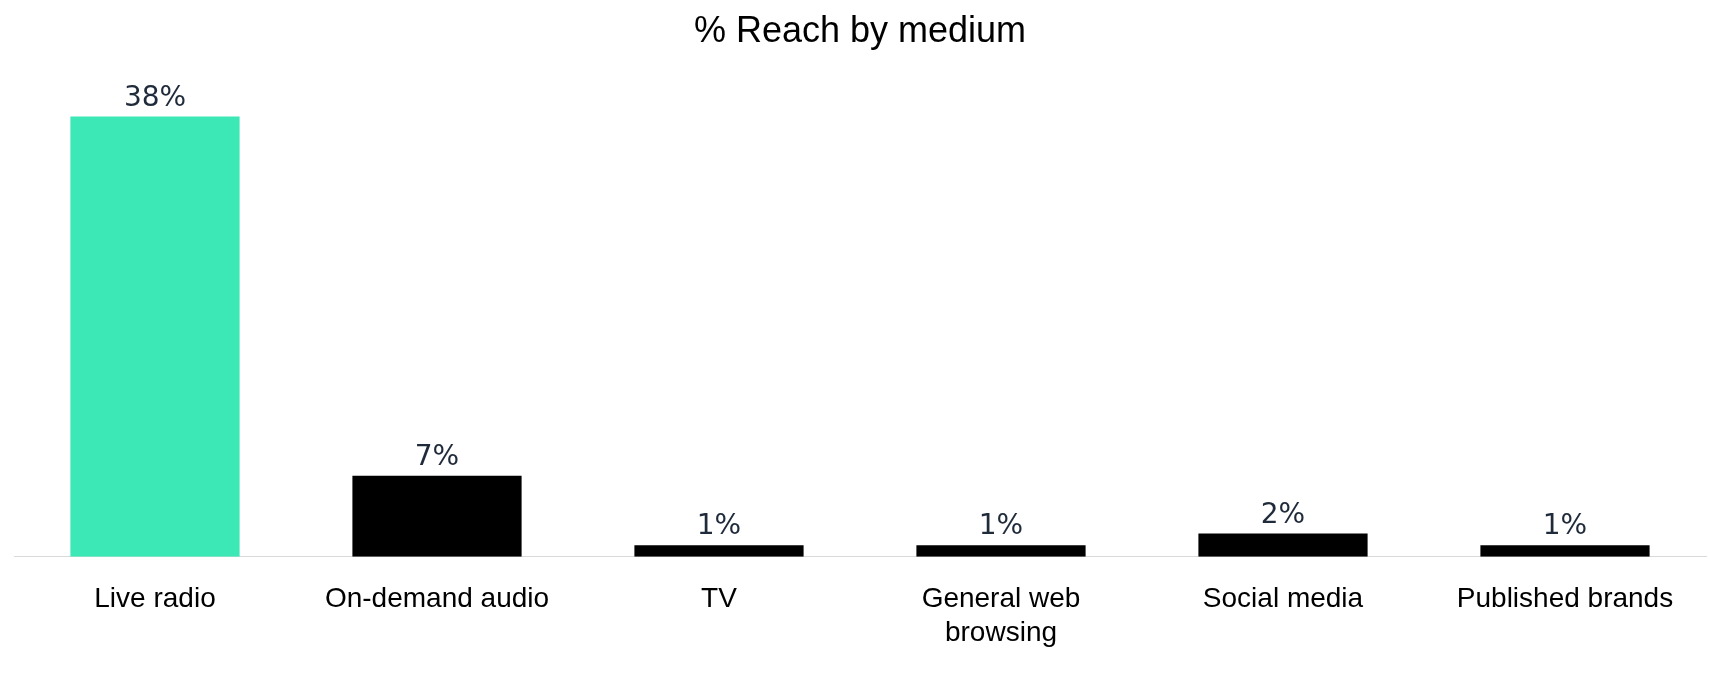  I want to click on x-tick-label: TV, so click(719, 598).